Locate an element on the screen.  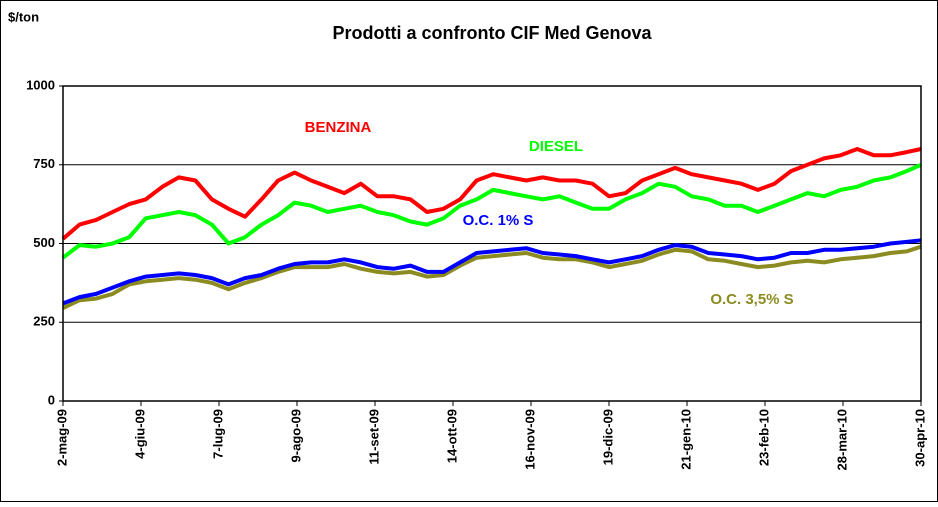
x-tick-label: 19-dic-09 is located at coordinates (607, 437).